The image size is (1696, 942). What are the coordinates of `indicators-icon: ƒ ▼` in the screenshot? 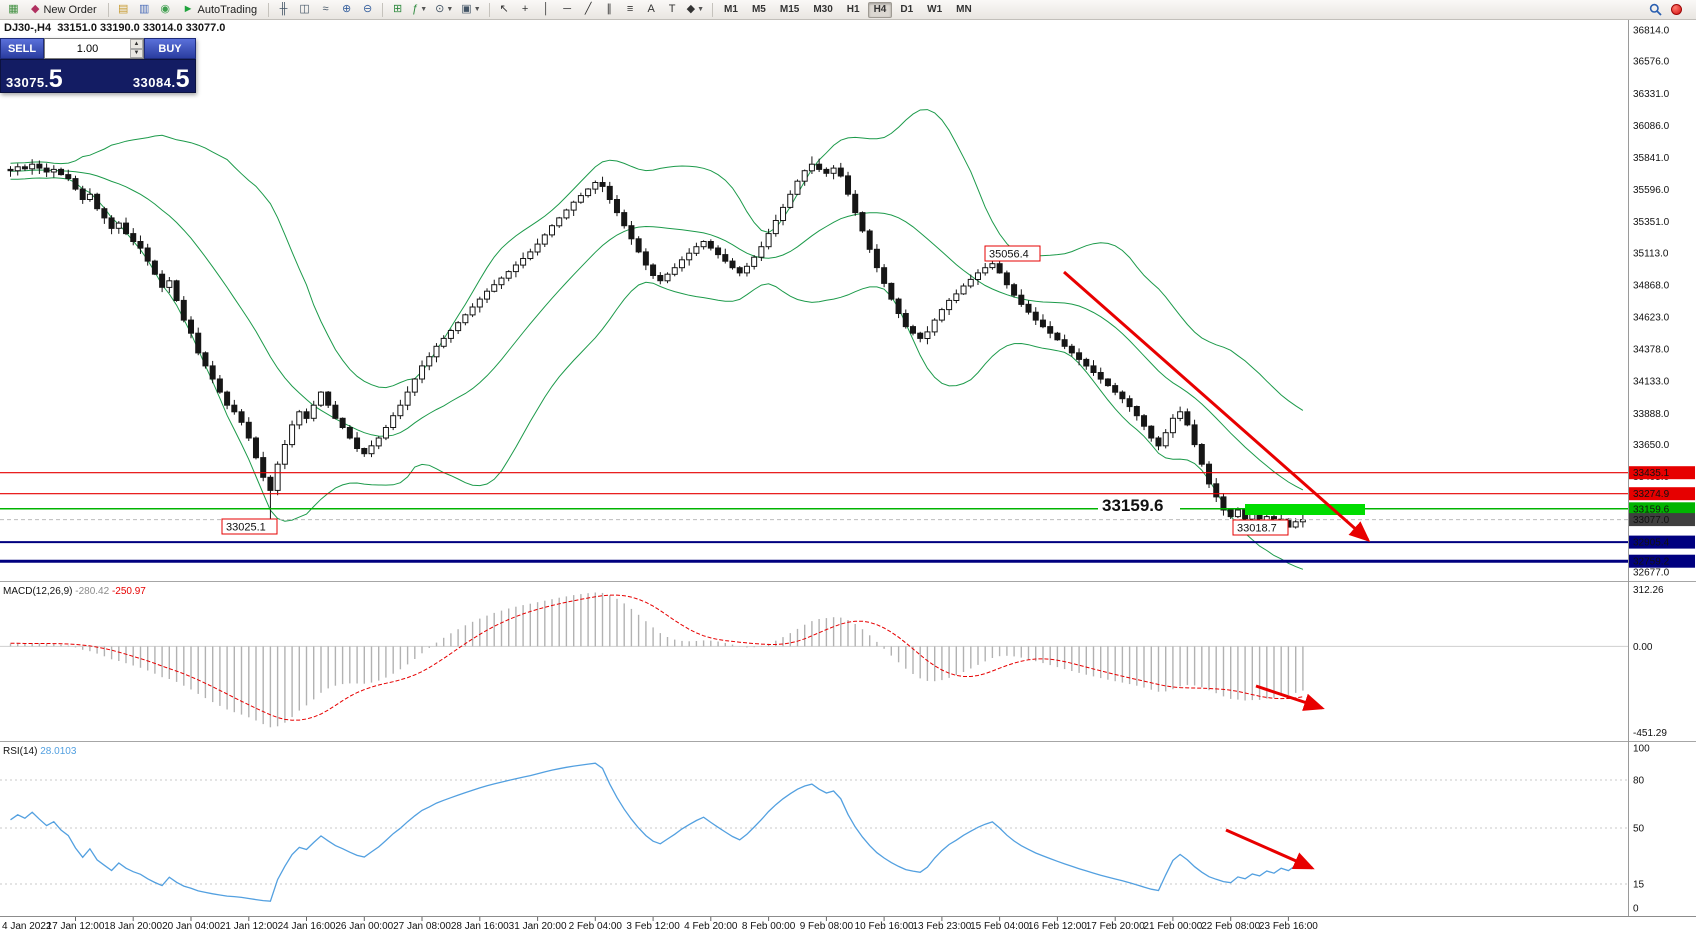 It's located at (419, 9).